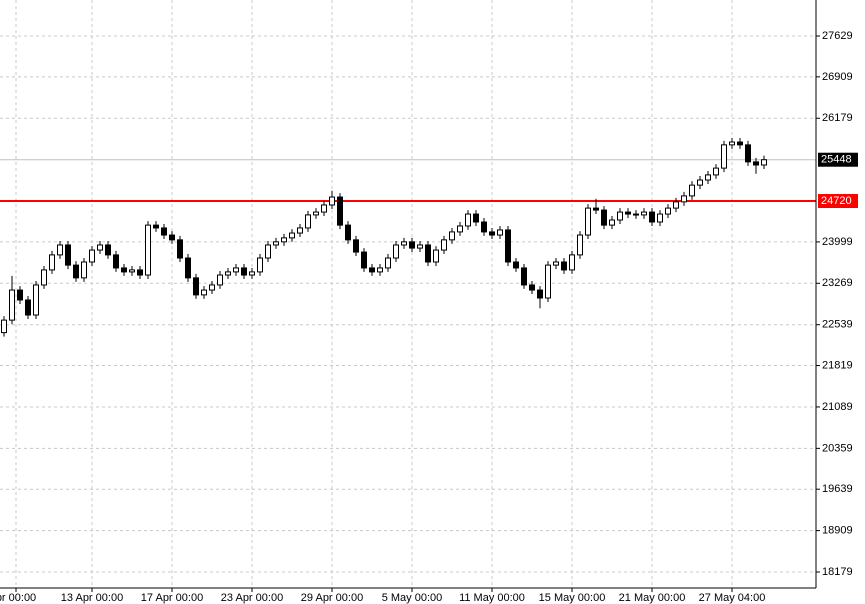 Image resolution: width=865 pixels, height=604 pixels. Describe the element at coordinates (837, 489) in the screenshot. I see `y-tick-label: 19639` at that location.